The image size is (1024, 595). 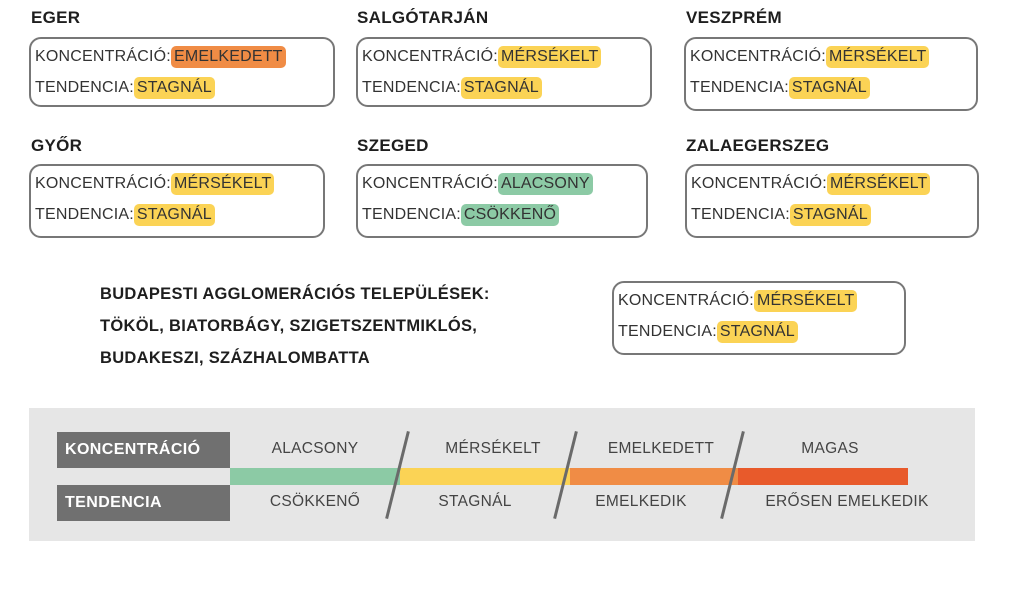 What do you see at coordinates (734, 17) in the screenshot?
I see `city-title-veszprem: VESZPRÉM` at bounding box center [734, 17].